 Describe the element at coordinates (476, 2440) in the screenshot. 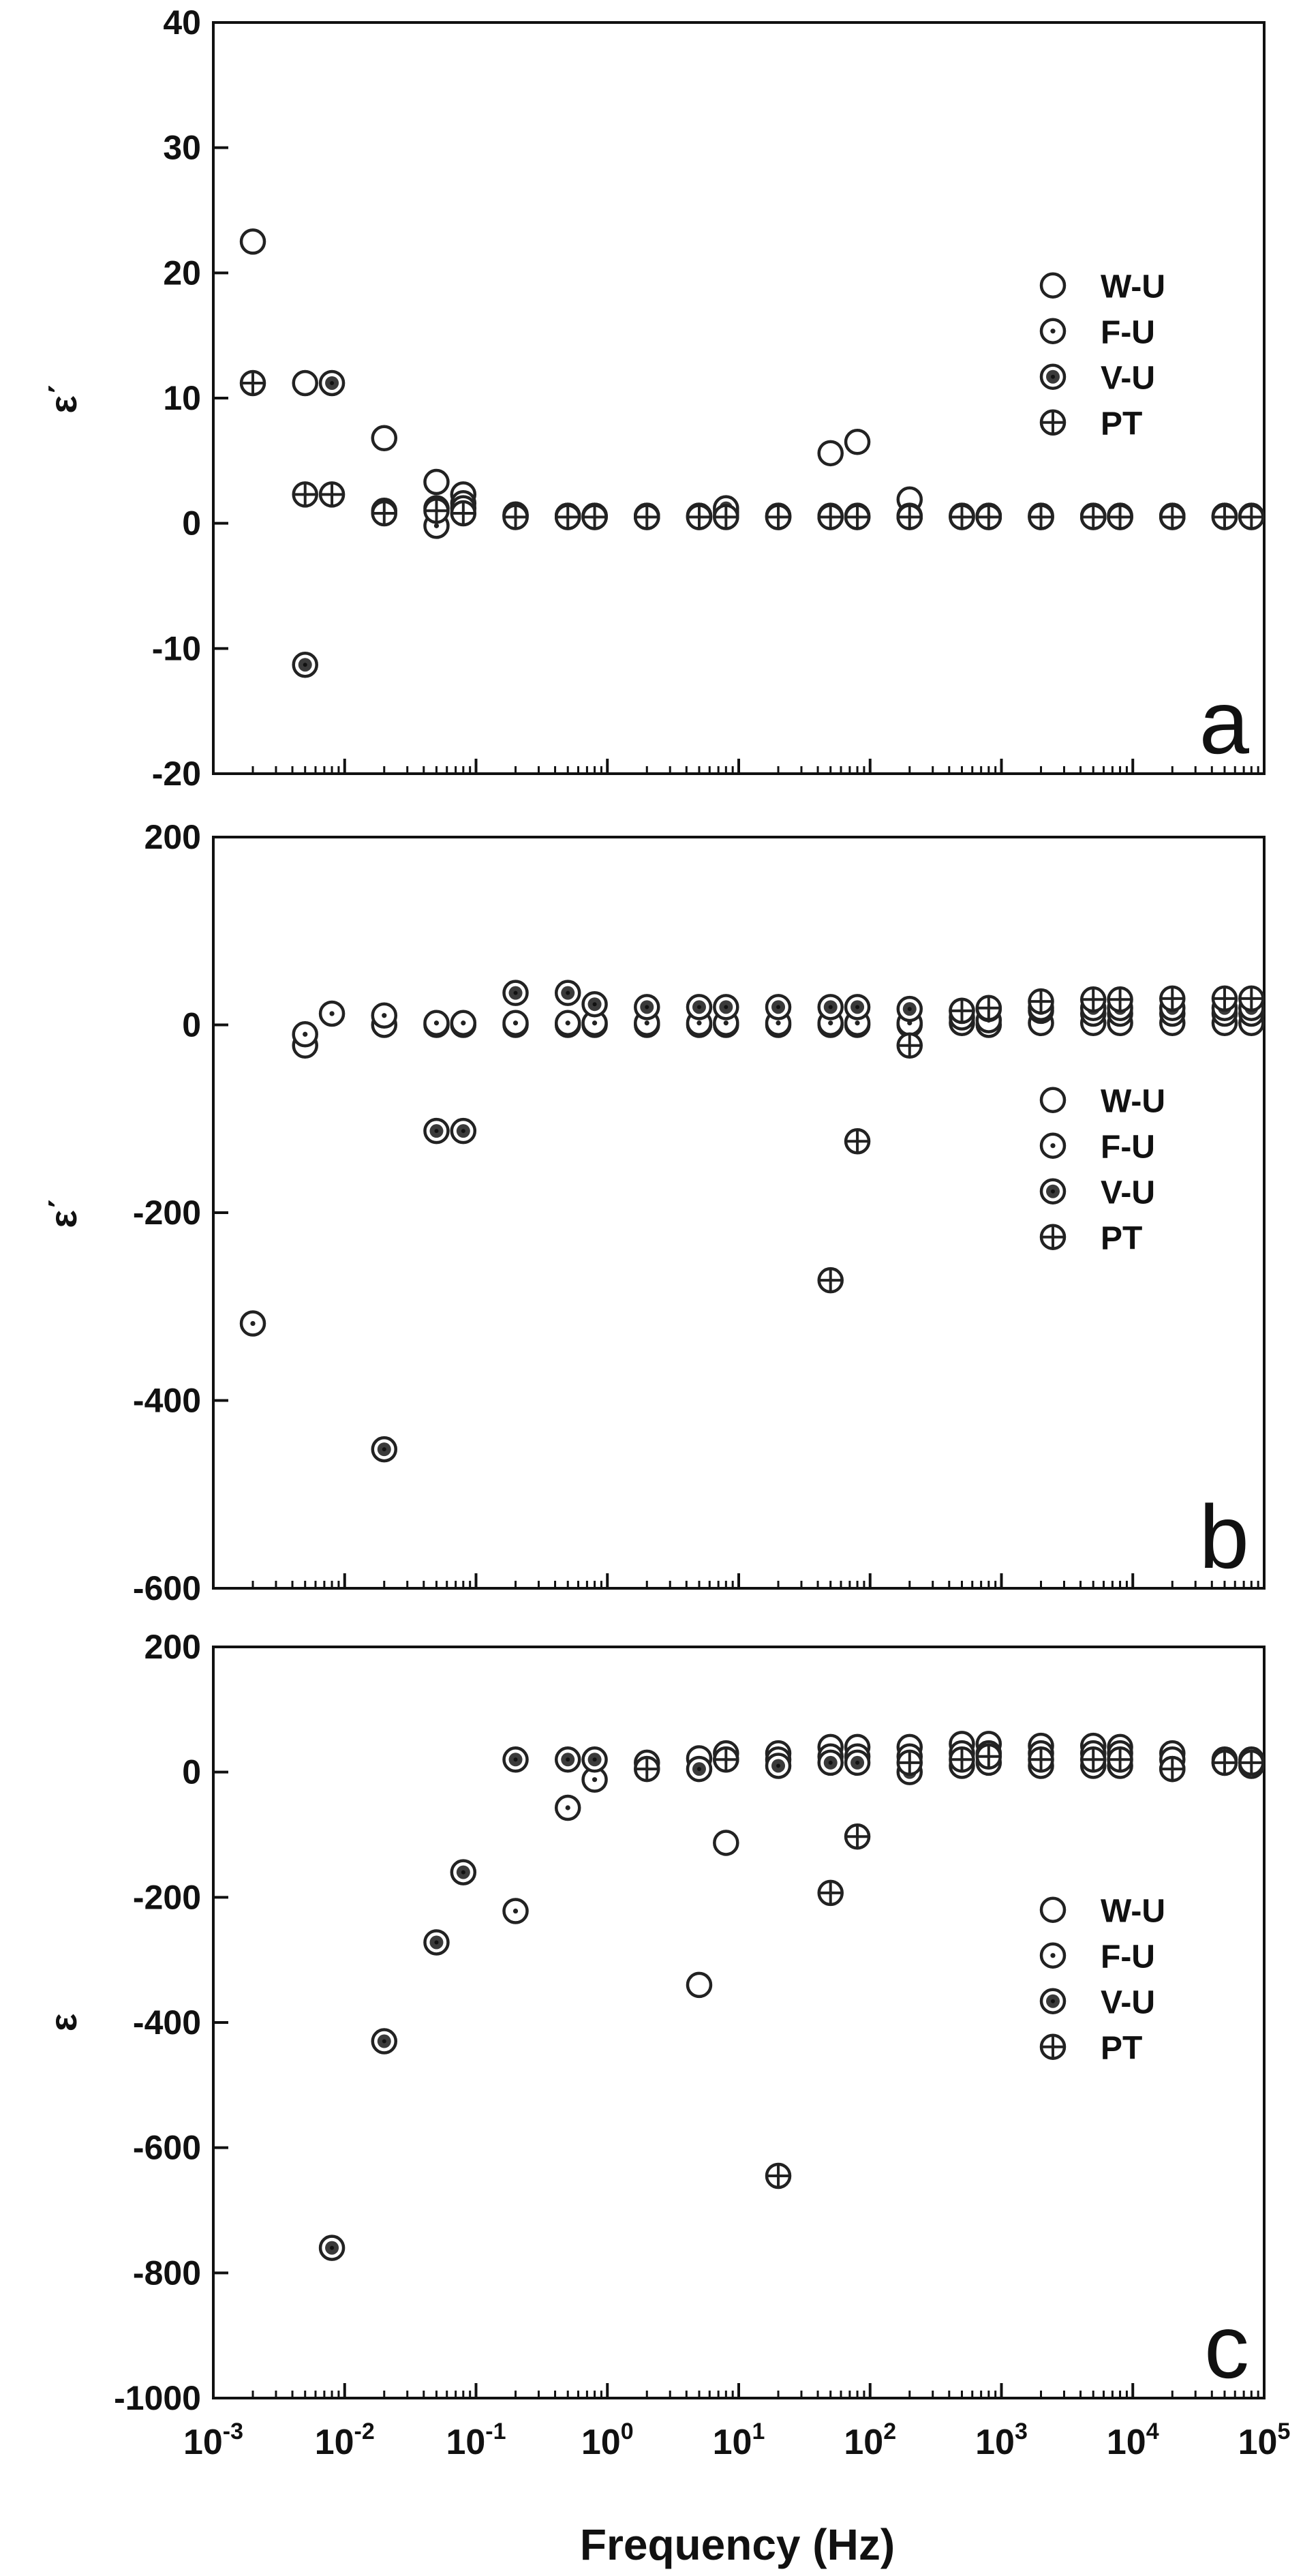

I see `x-tick-label: 10⁻¹` at that location.